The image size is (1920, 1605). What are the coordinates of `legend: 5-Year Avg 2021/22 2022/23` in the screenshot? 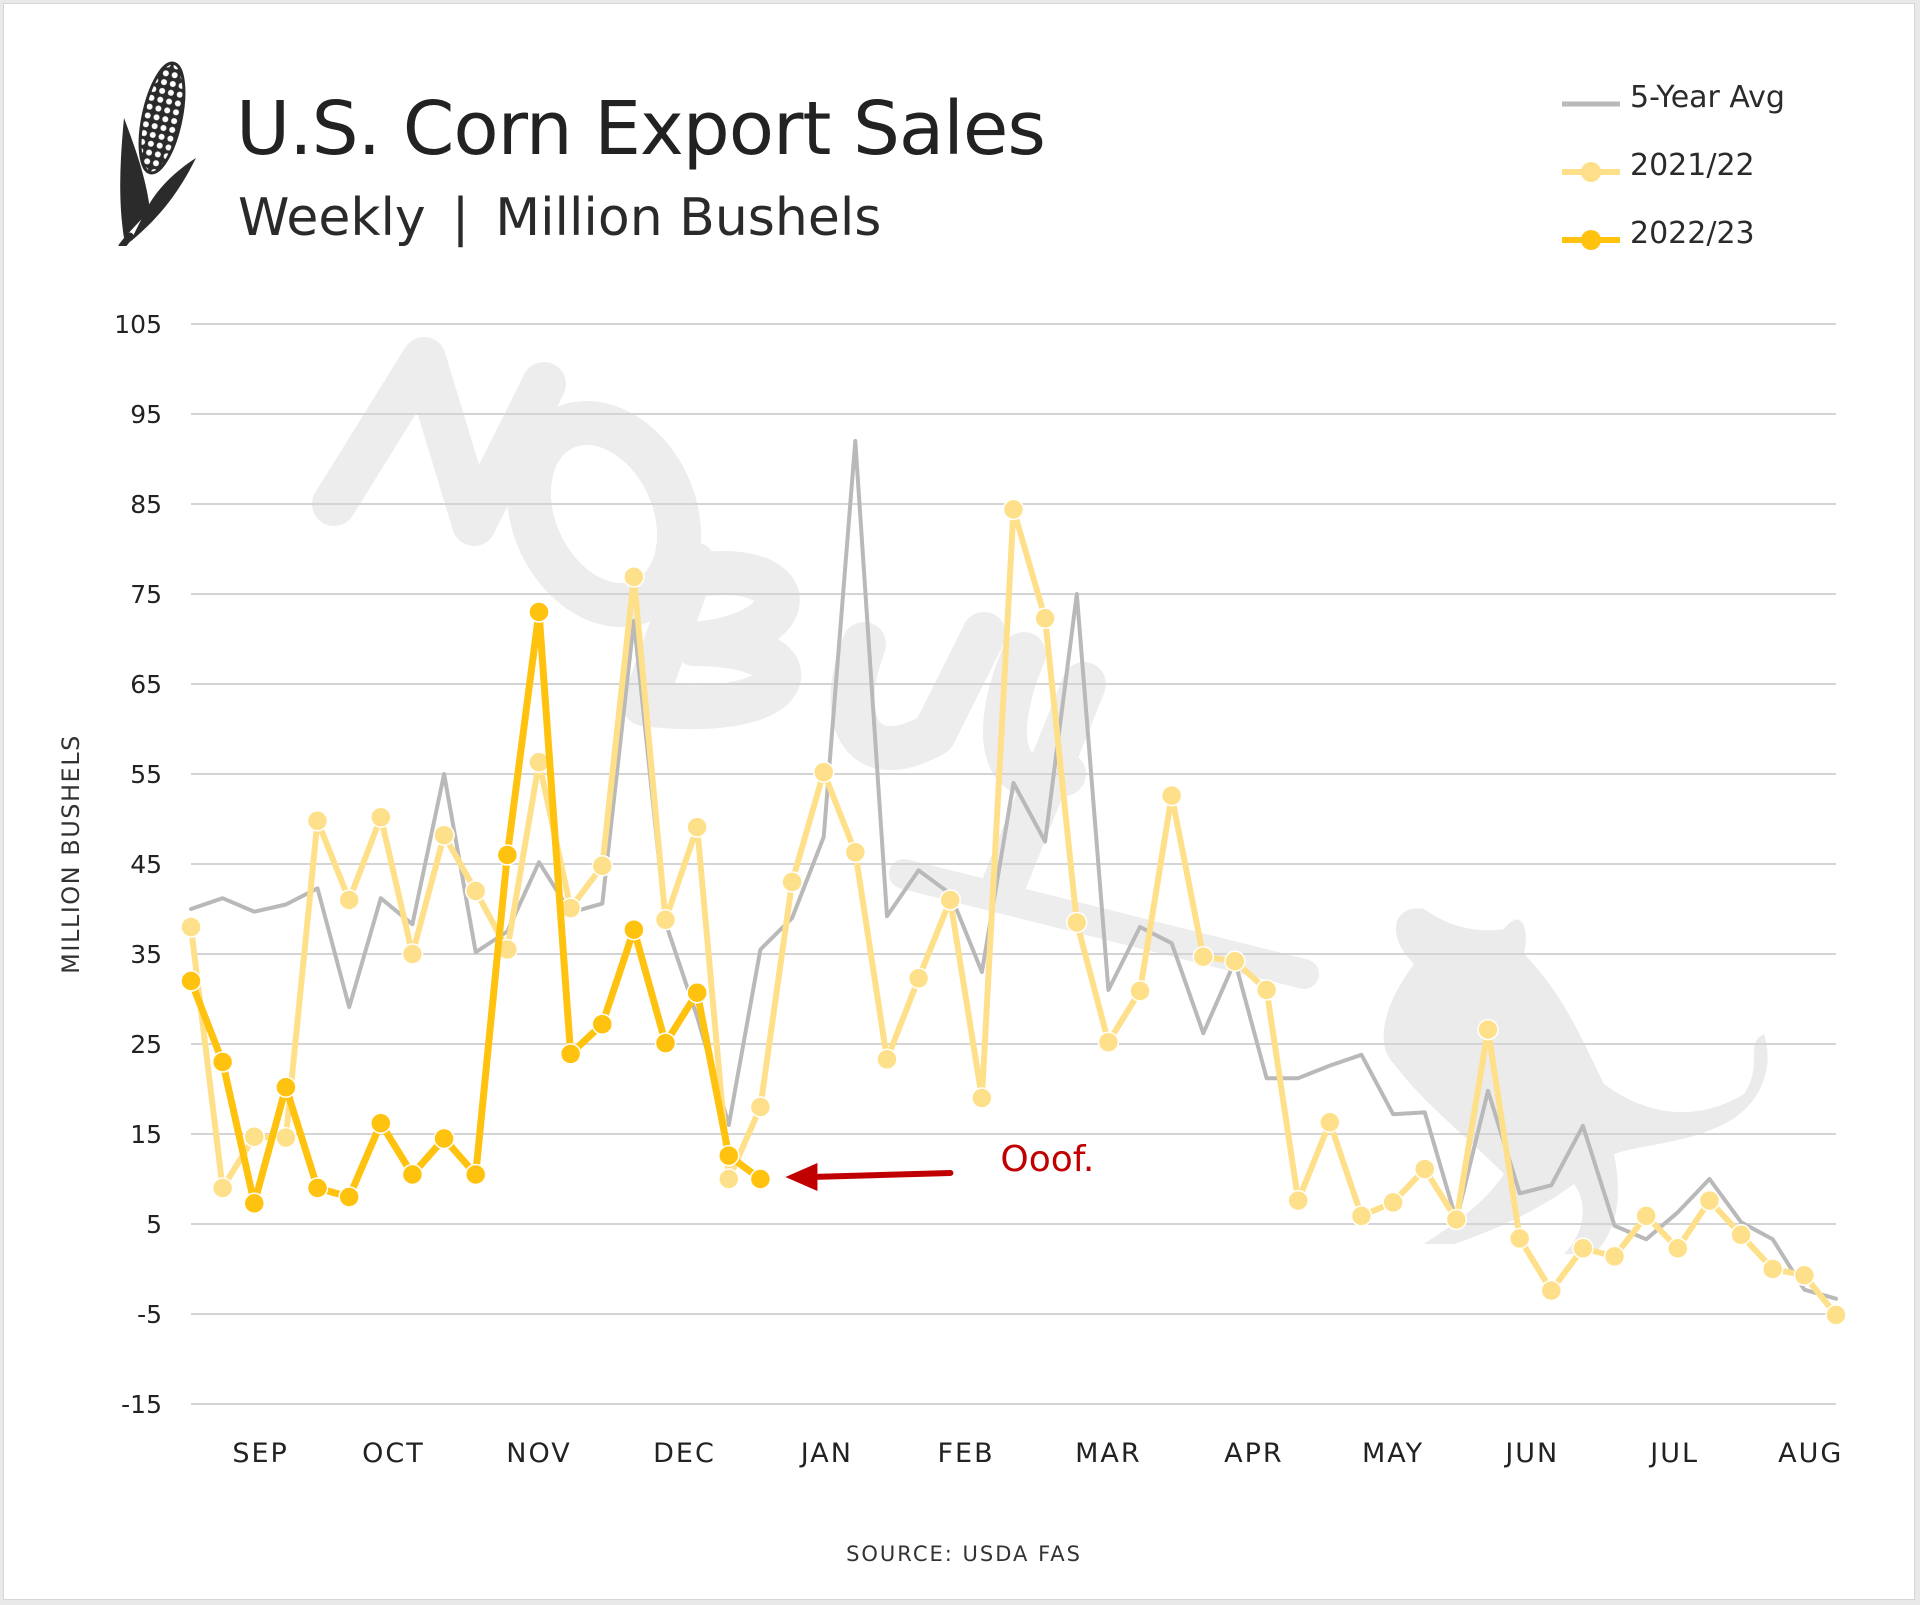 It's located at (1725, 178).